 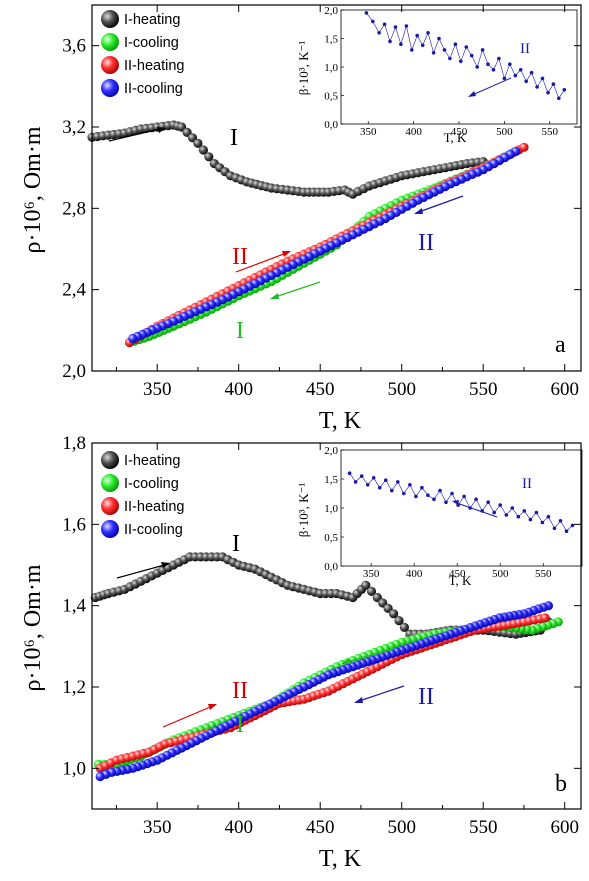 What do you see at coordinates (74, 46) in the screenshot?
I see `y-tick-label: 3,6` at bounding box center [74, 46].